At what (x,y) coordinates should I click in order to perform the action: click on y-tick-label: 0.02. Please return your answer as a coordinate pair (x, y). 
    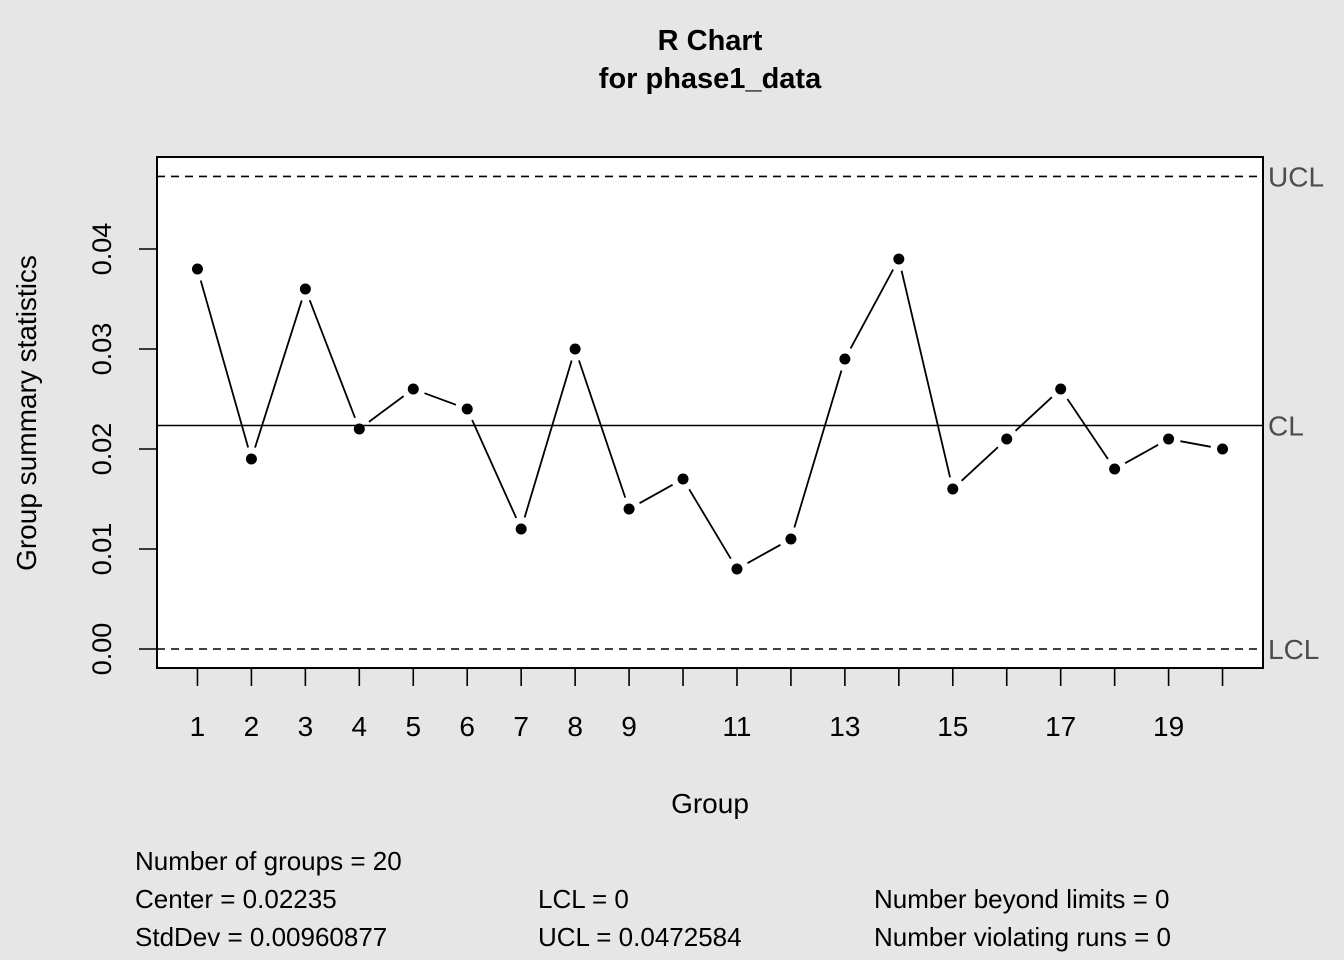
    Looking at the image, I should click on (102, 449).